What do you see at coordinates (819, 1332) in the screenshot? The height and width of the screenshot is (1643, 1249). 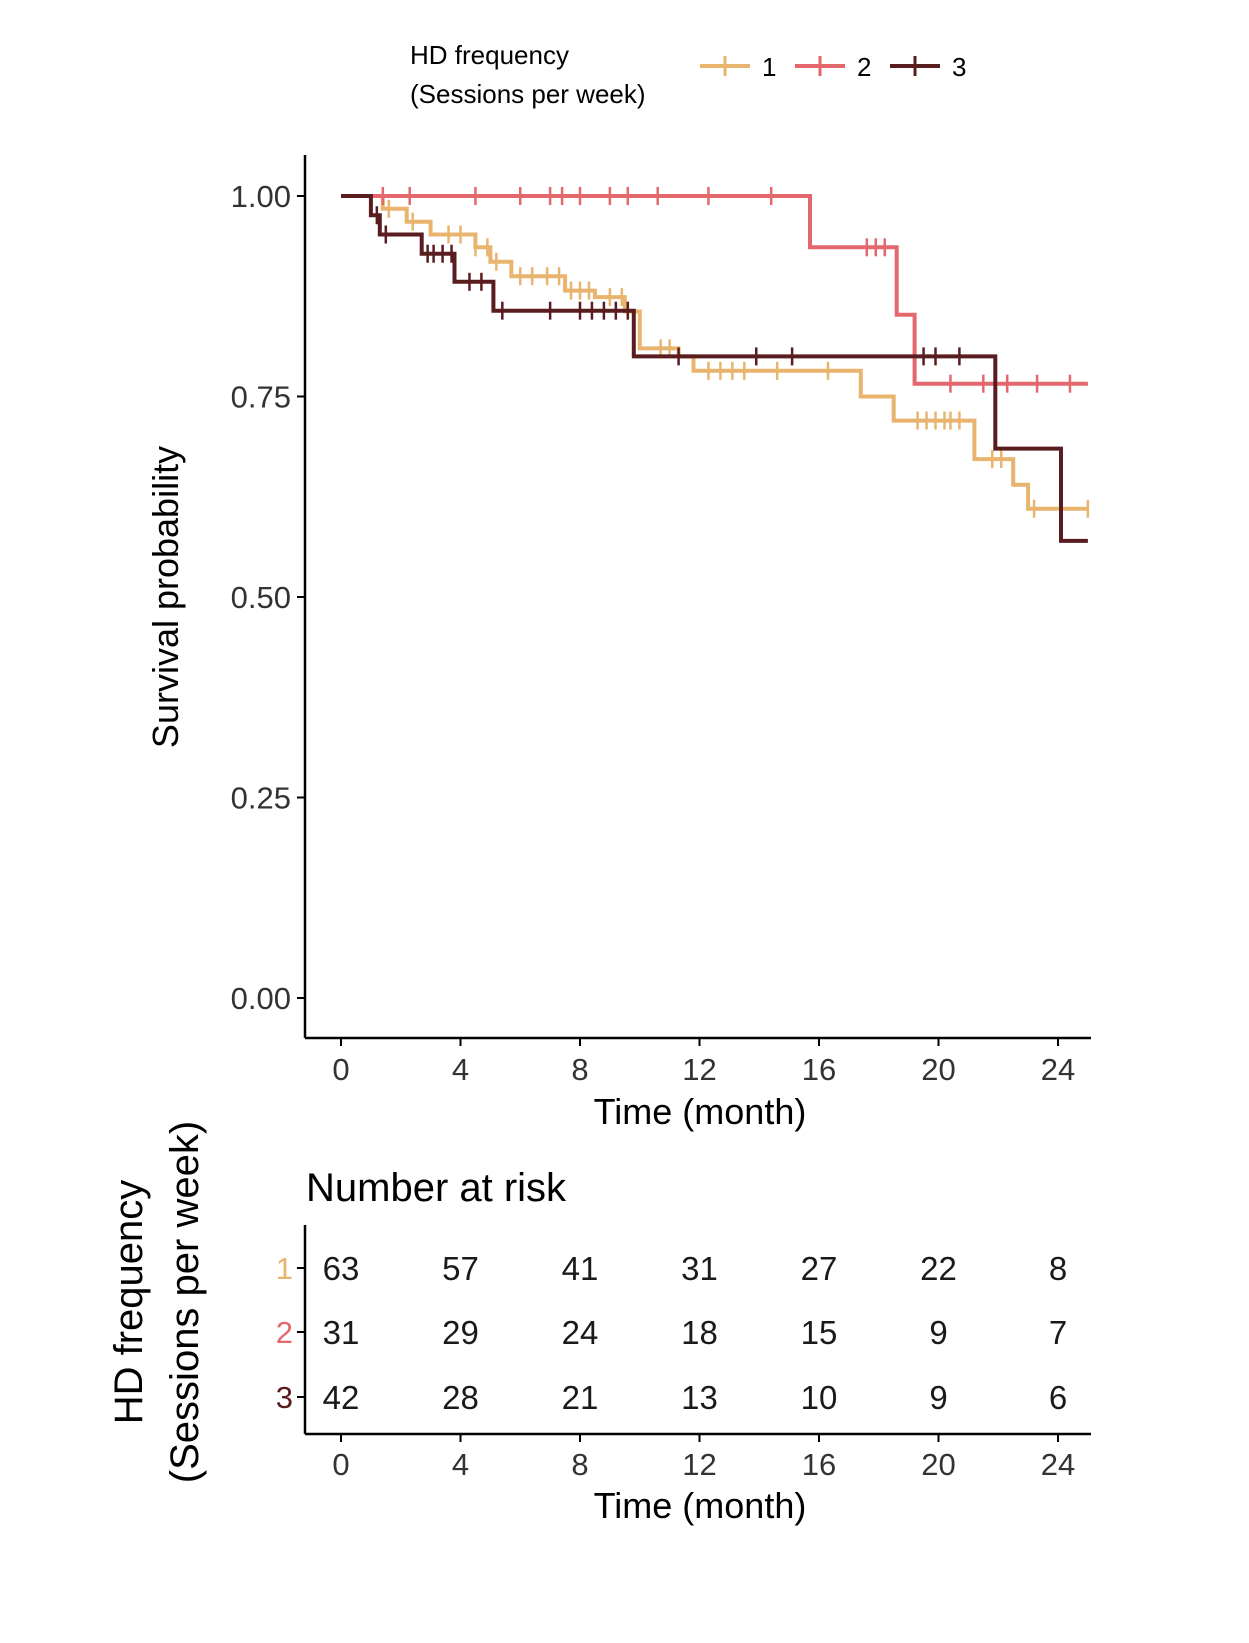 I see `risk-cell: 15` at bounding box center [819, 1332].